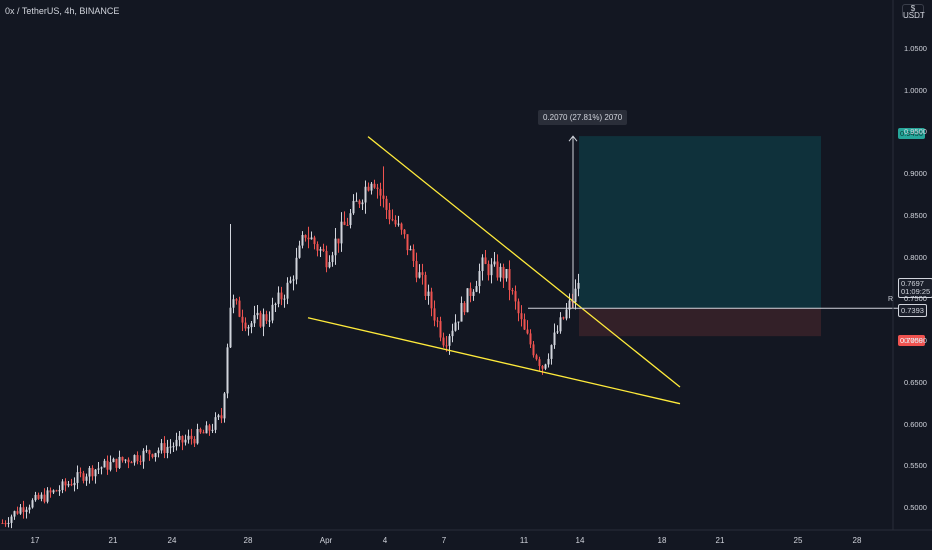  What do you see at coordinates (914, 15) in the screenshot?
I see `currency-label: USDT` at bounding box center [914, 15].